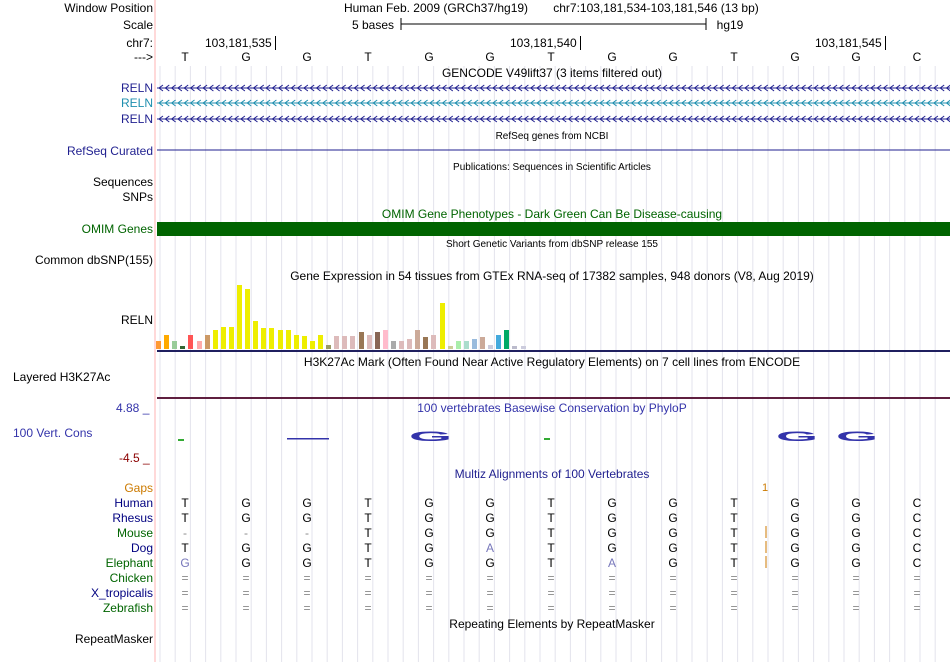  What do you see at coordinates (127, 608) in the screenshot?
I see `species-label: Zebrafish` at bounding box center [127, 608].